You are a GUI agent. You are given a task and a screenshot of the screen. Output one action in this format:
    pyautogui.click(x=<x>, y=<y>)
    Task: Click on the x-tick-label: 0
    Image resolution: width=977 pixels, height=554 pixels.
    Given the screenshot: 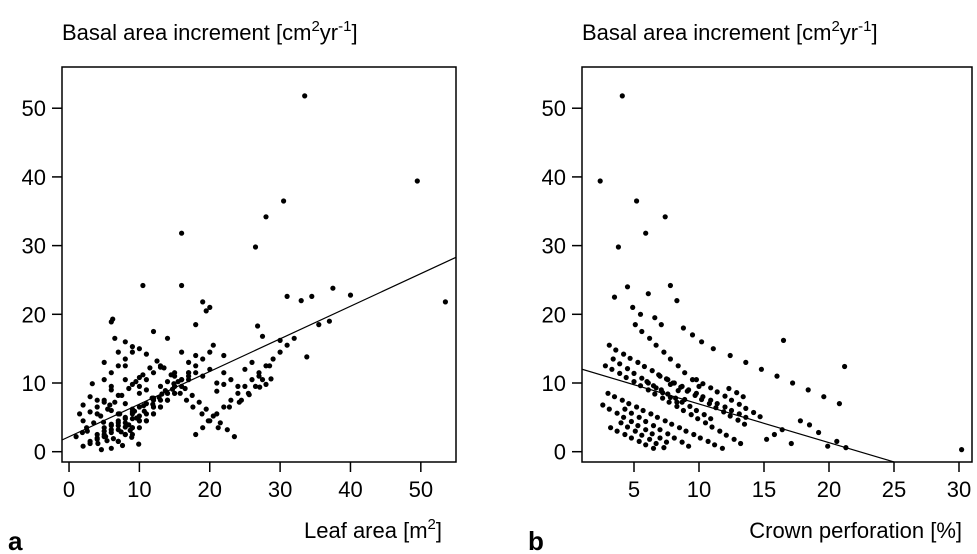 What is the action you would take?
    pyautogui.click(x=69, y=489)
    